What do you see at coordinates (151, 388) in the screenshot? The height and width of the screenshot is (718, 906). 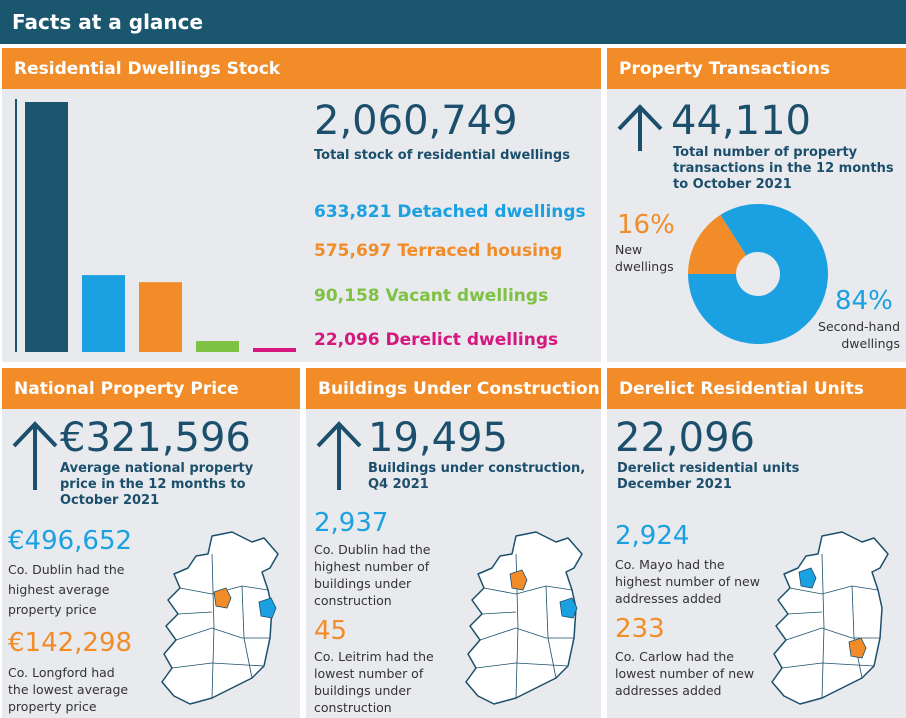 I see `price-title: National Property Price` at bounding box center [151, 388].